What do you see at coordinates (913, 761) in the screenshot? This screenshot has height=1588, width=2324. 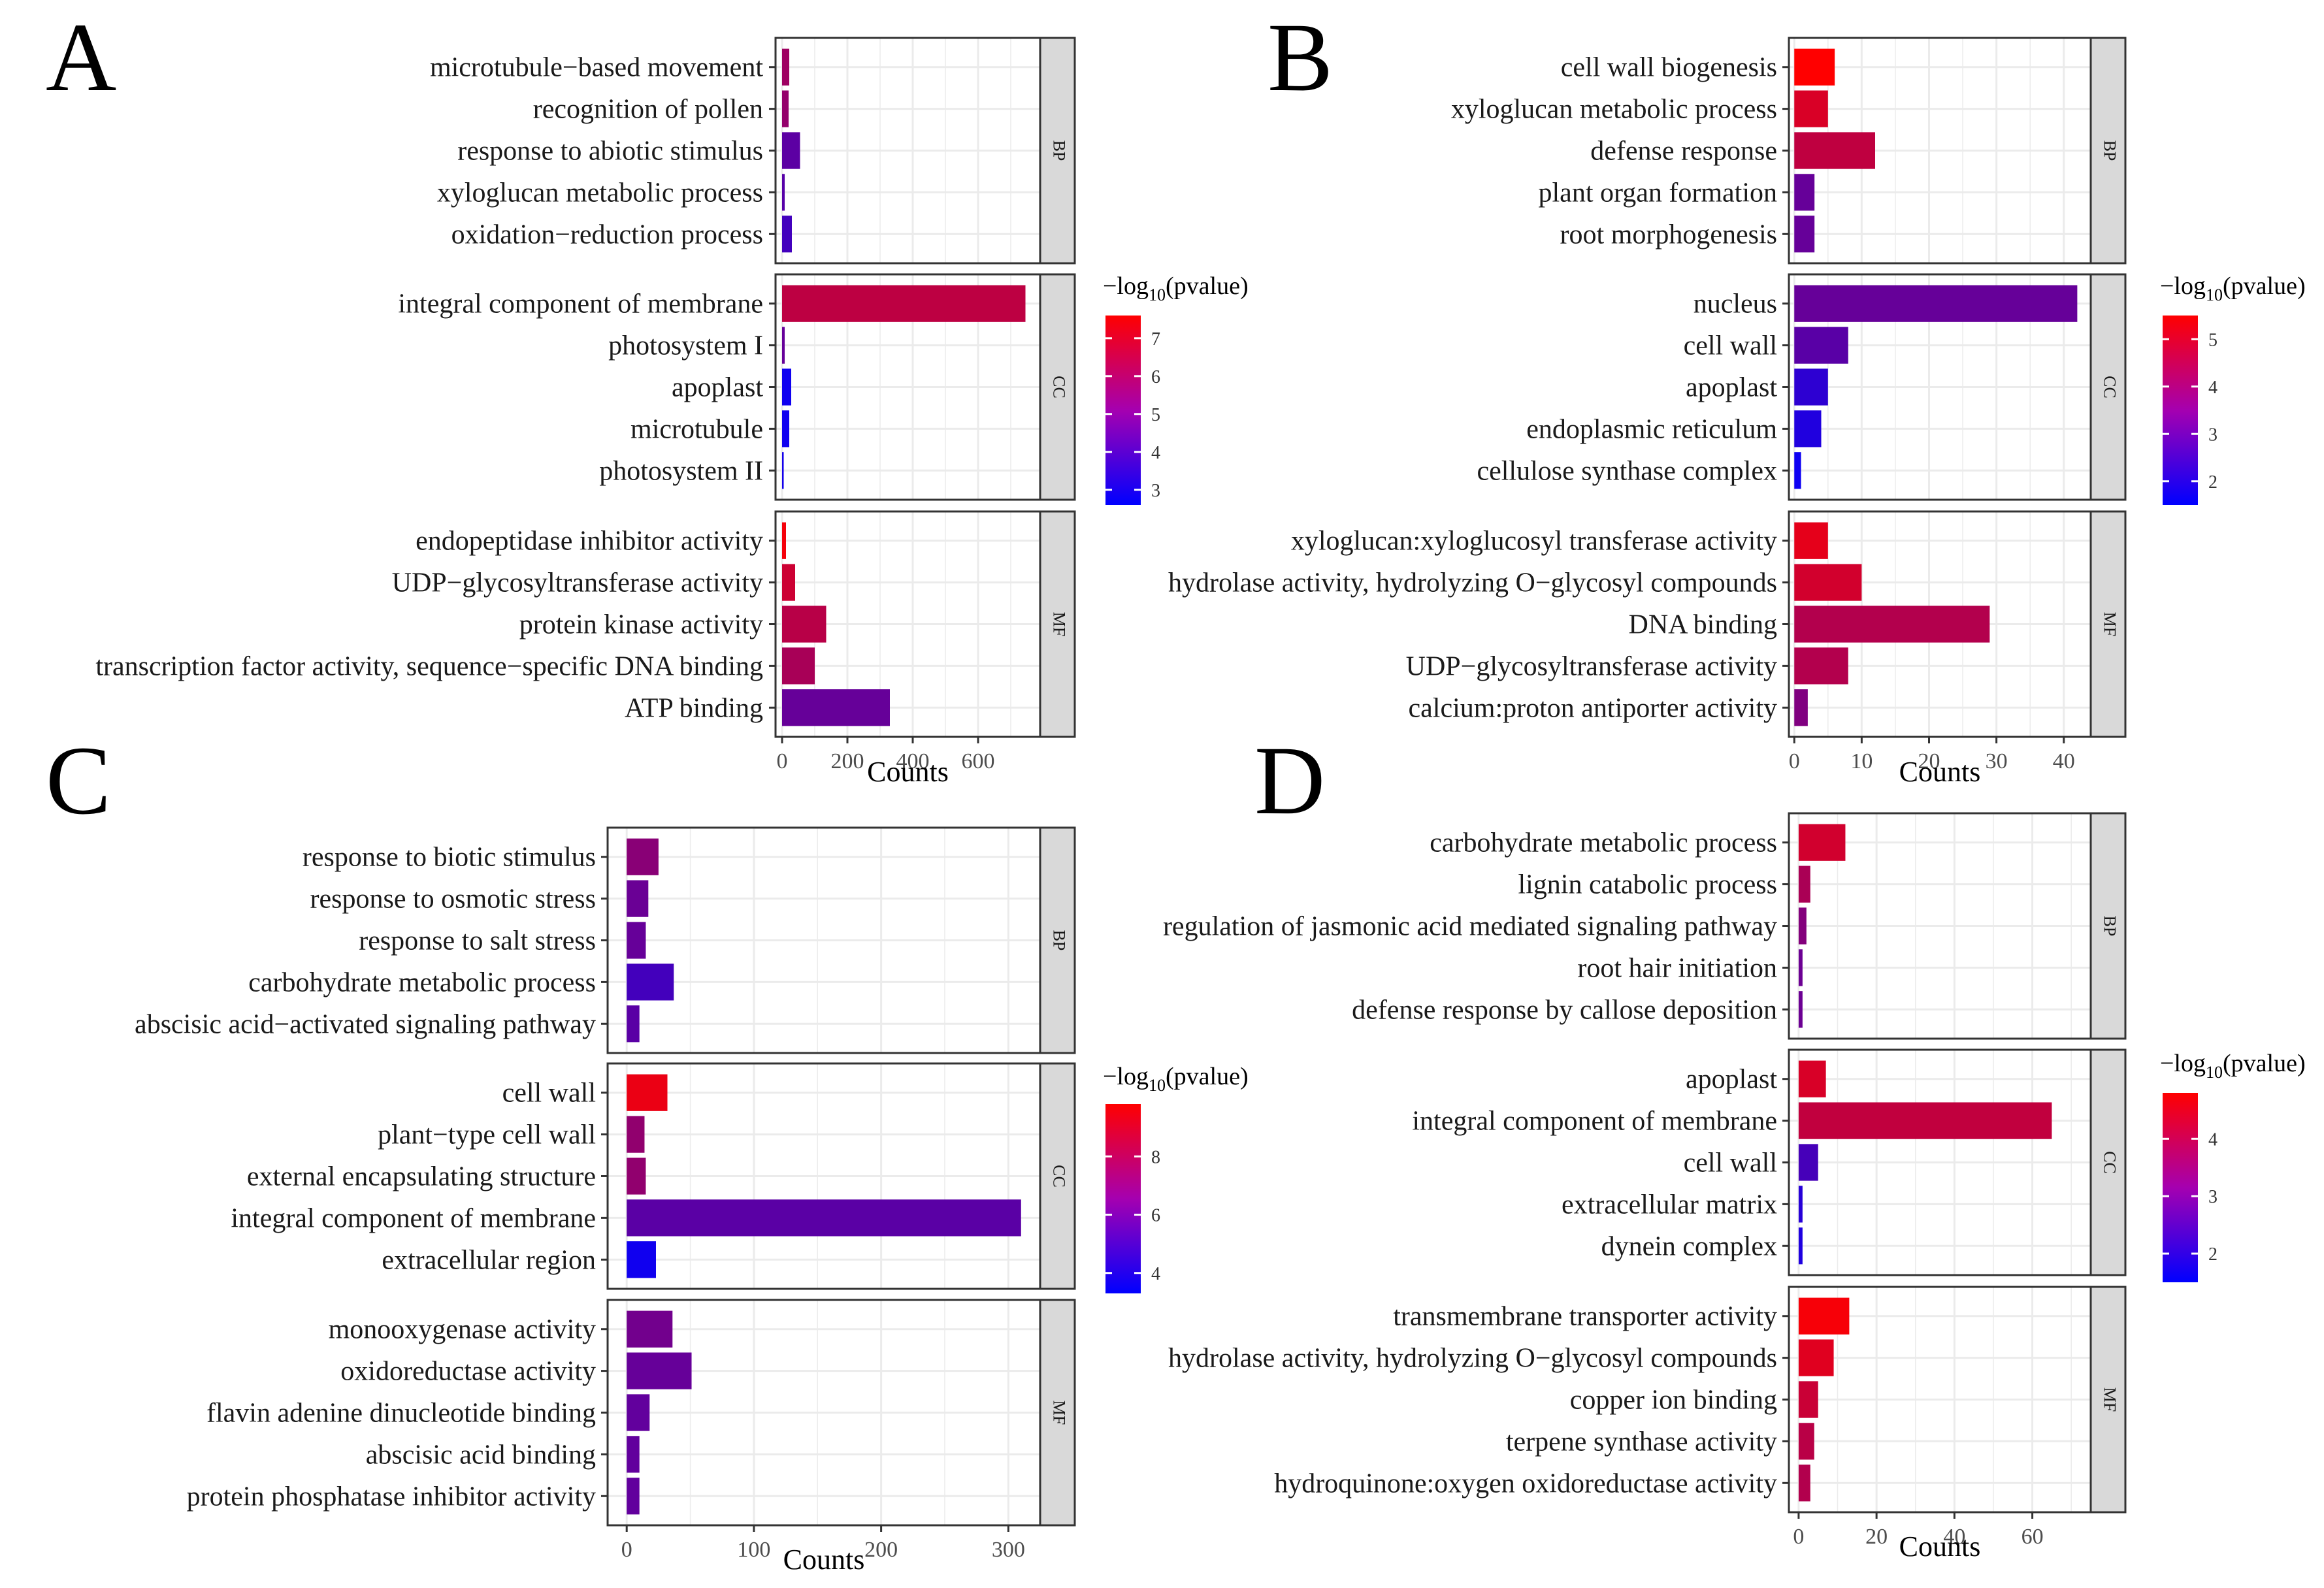 I see `x-tick-label: 400` at bounding box center [913, 761].